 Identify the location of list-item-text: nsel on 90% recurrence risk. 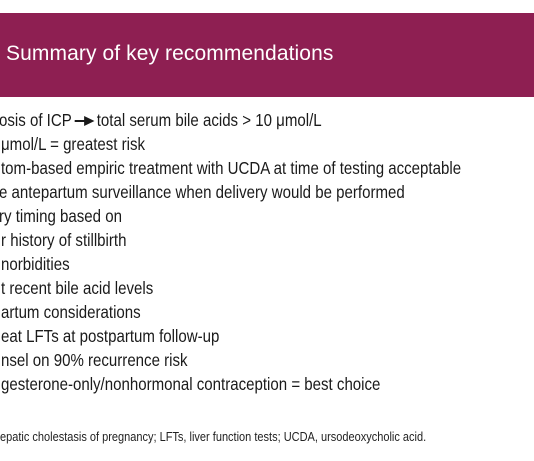
(94, 360).